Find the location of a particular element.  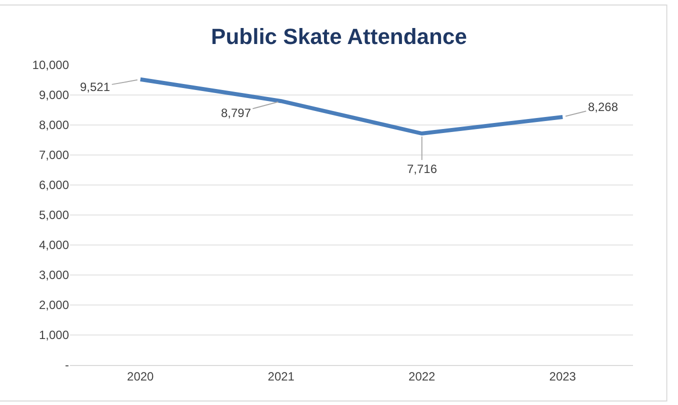

x-tick-label: 2021 is located at coordinates (281, 376).